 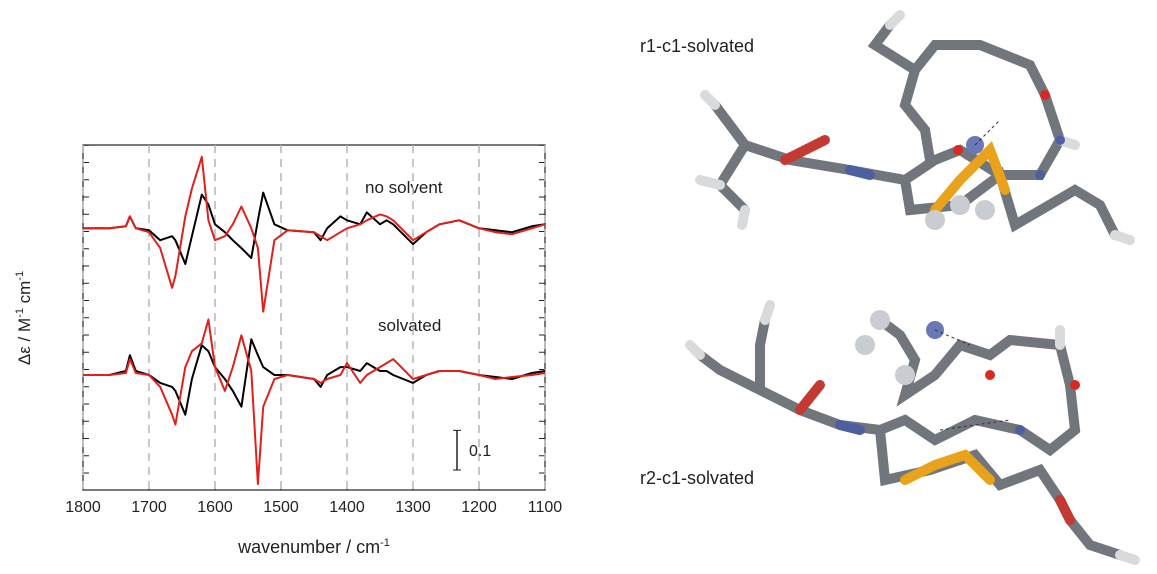 I want to click on y-label-text: Δε / M, so click(x=24, y=341).